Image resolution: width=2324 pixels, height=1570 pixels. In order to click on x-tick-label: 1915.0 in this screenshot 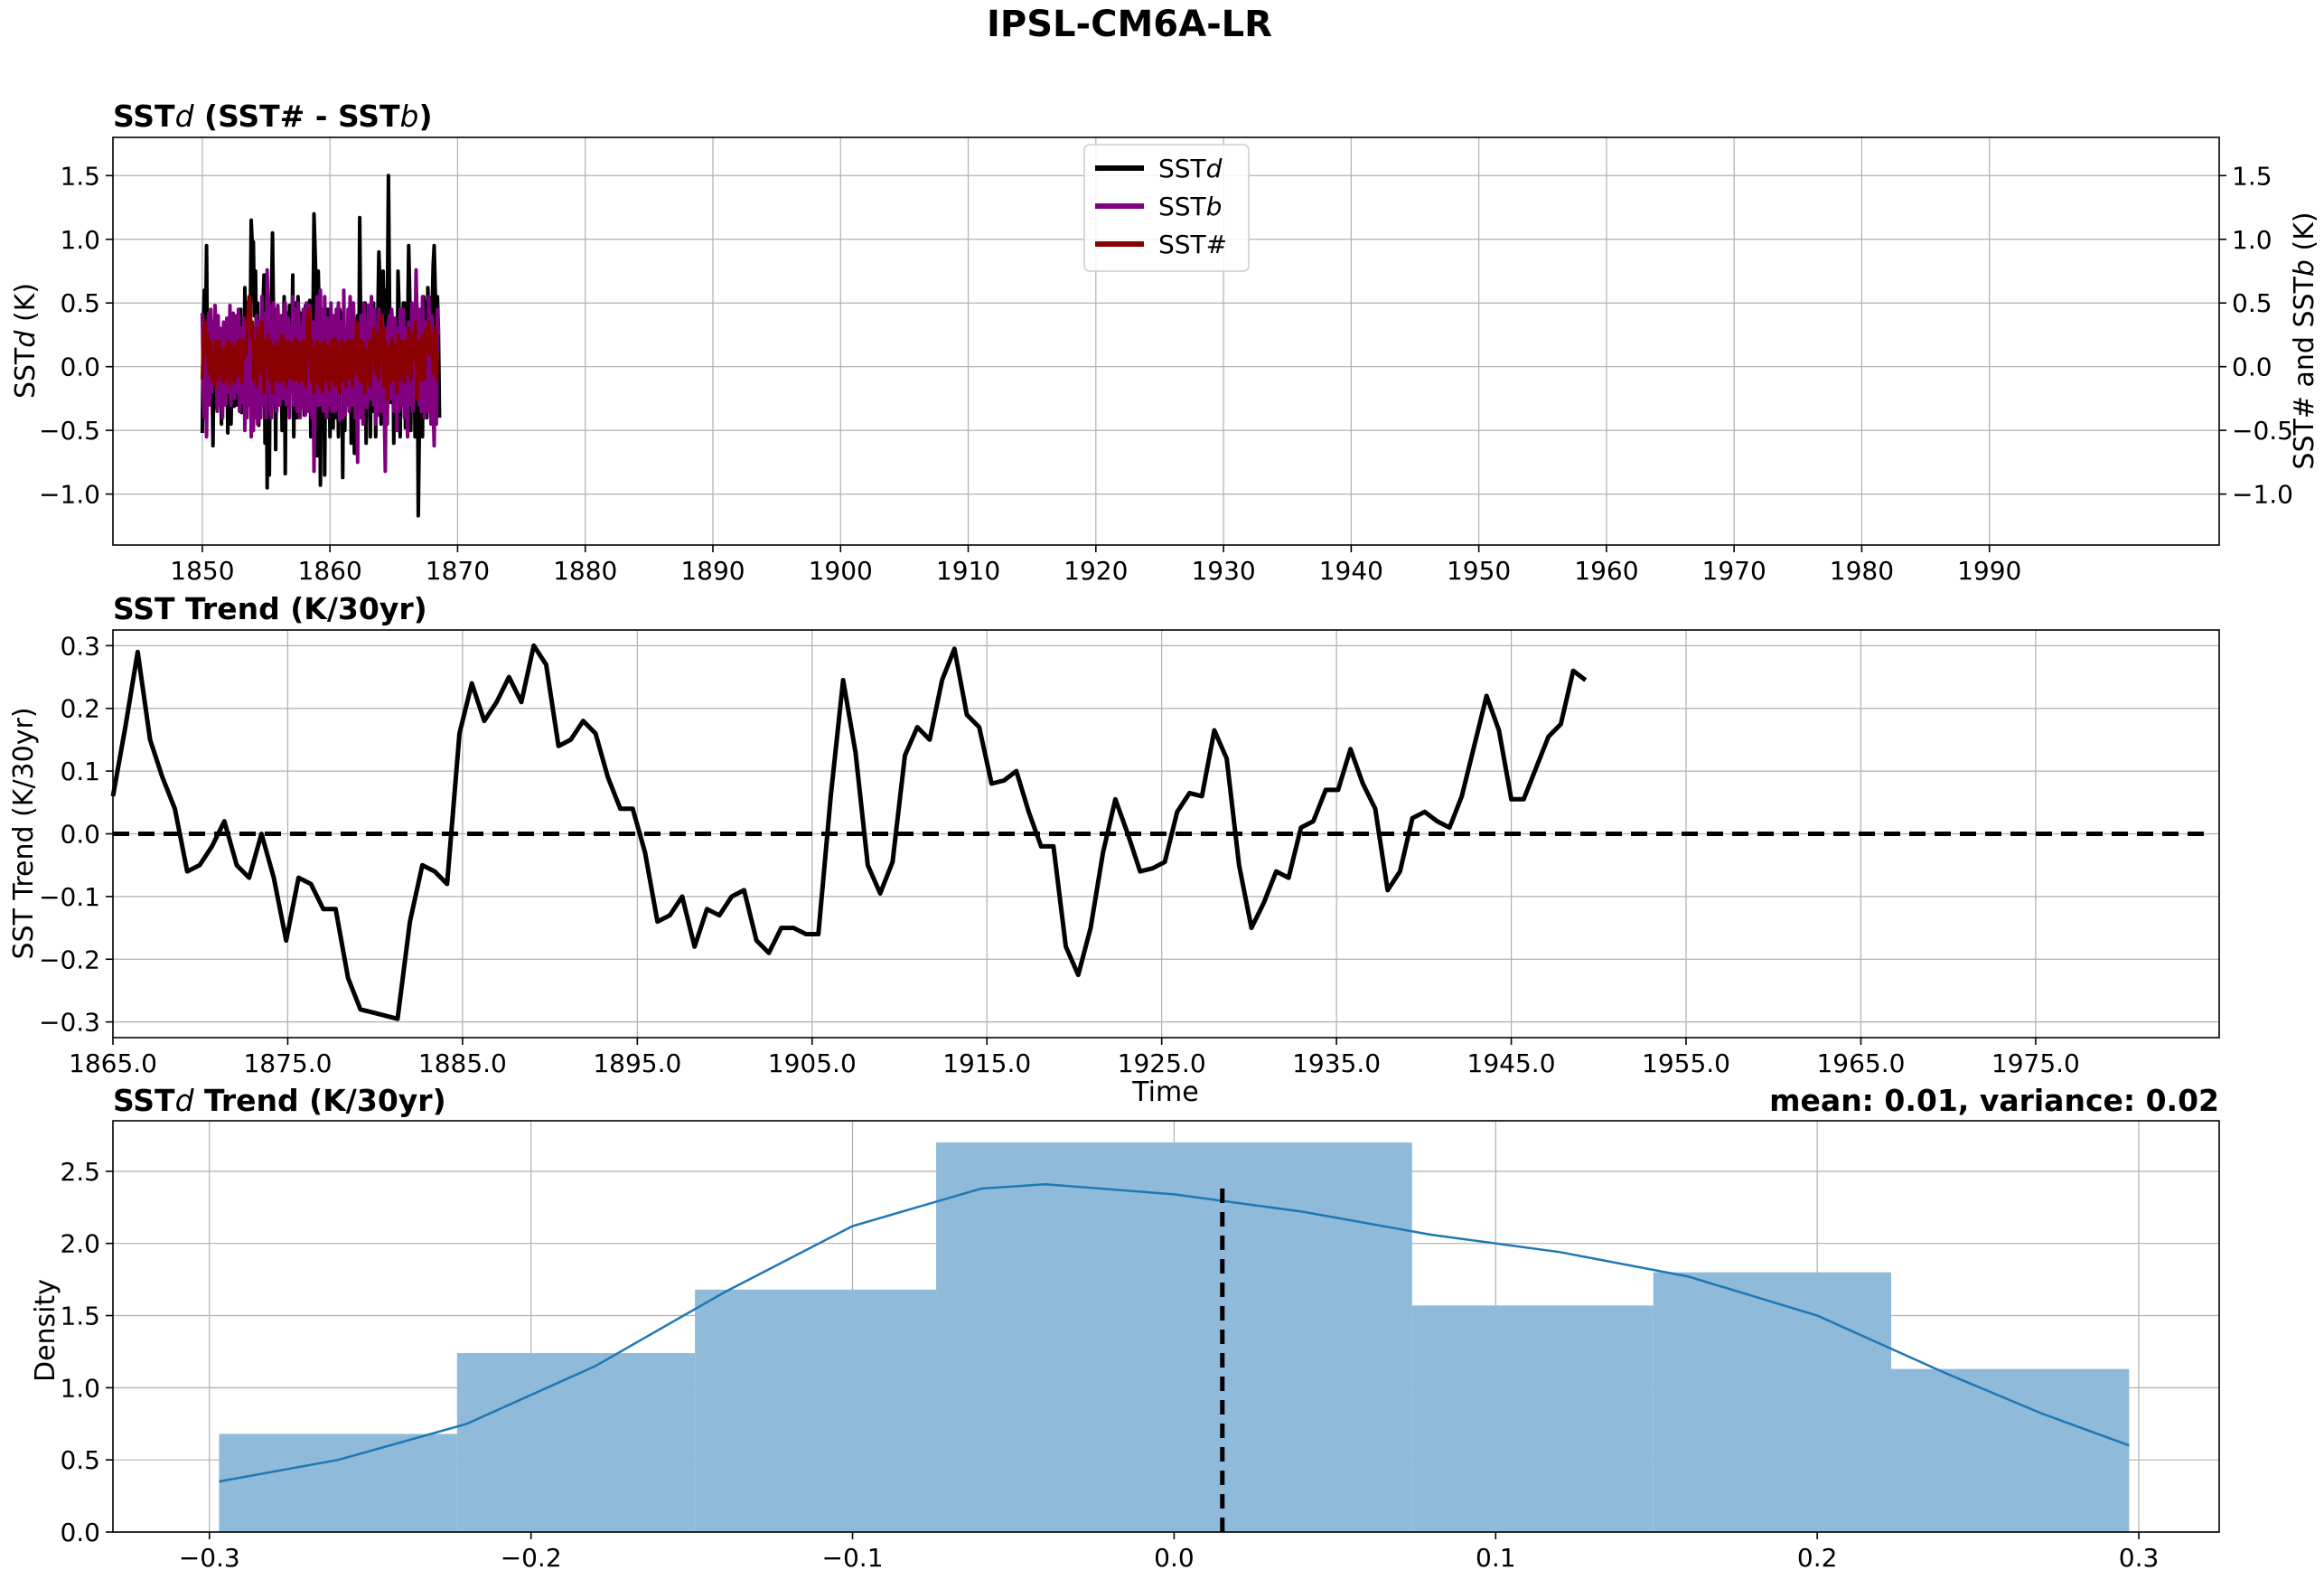, I will do `click(986, 1063)`.